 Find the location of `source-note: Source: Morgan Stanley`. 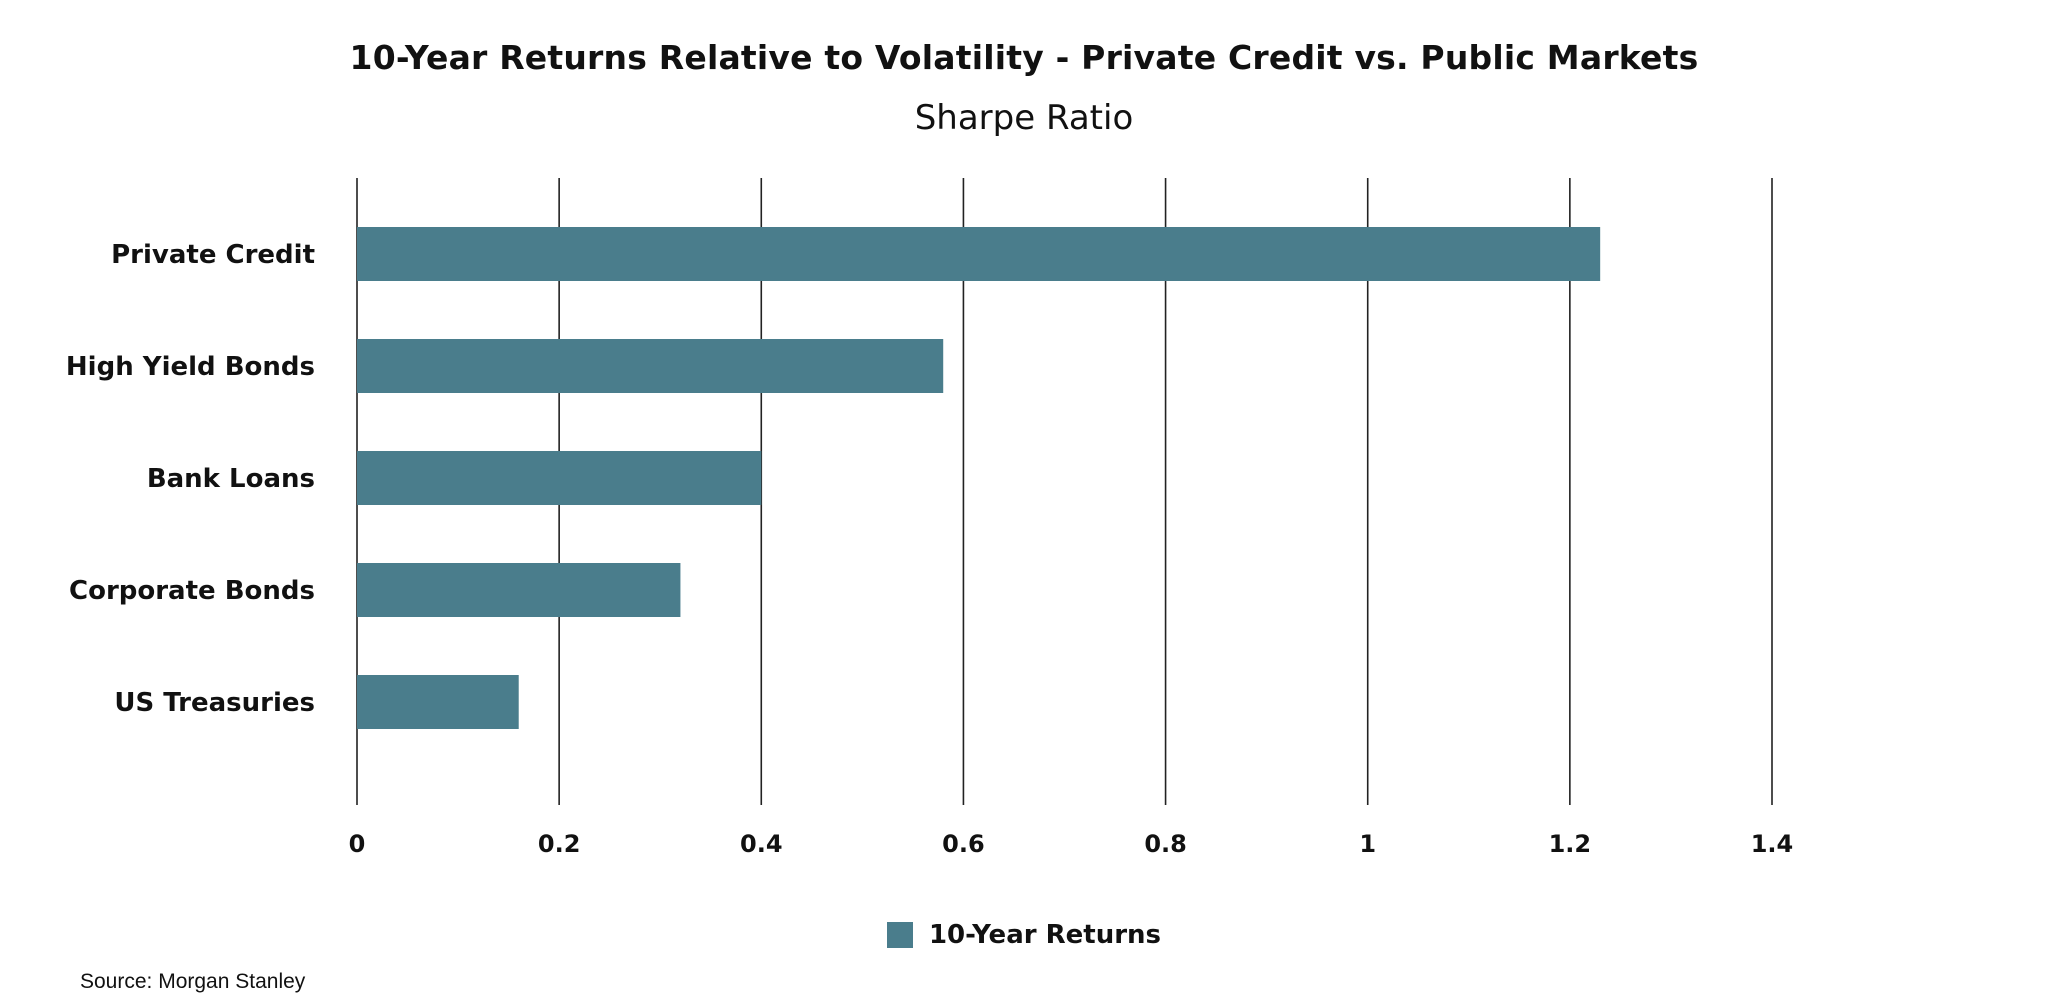

source-note: Source: Morgan Stanley is located at coordinates (193, 981).